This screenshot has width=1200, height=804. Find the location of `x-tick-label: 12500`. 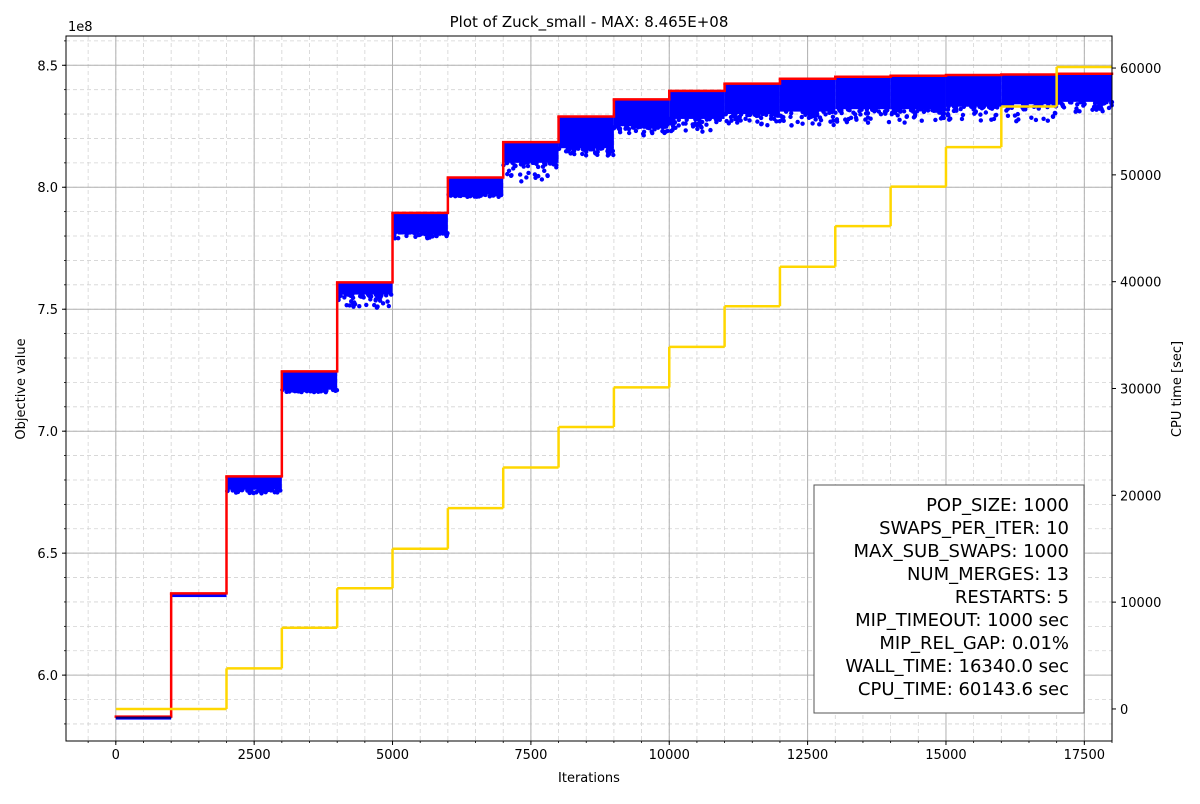

x-tick-label: 12500 is located at coordinates (807, 755).